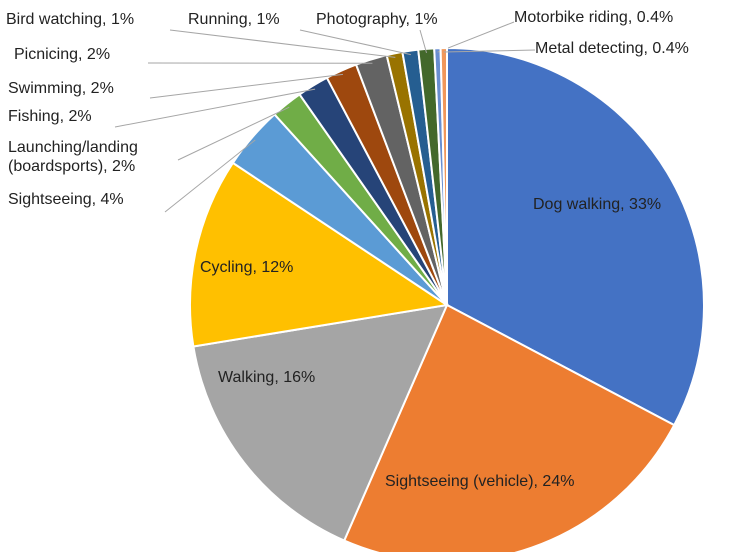 The height and width of the screenshot is (552, 745). I want to click on data-label: Metal detecting, 0.4%, so click(612, 48).